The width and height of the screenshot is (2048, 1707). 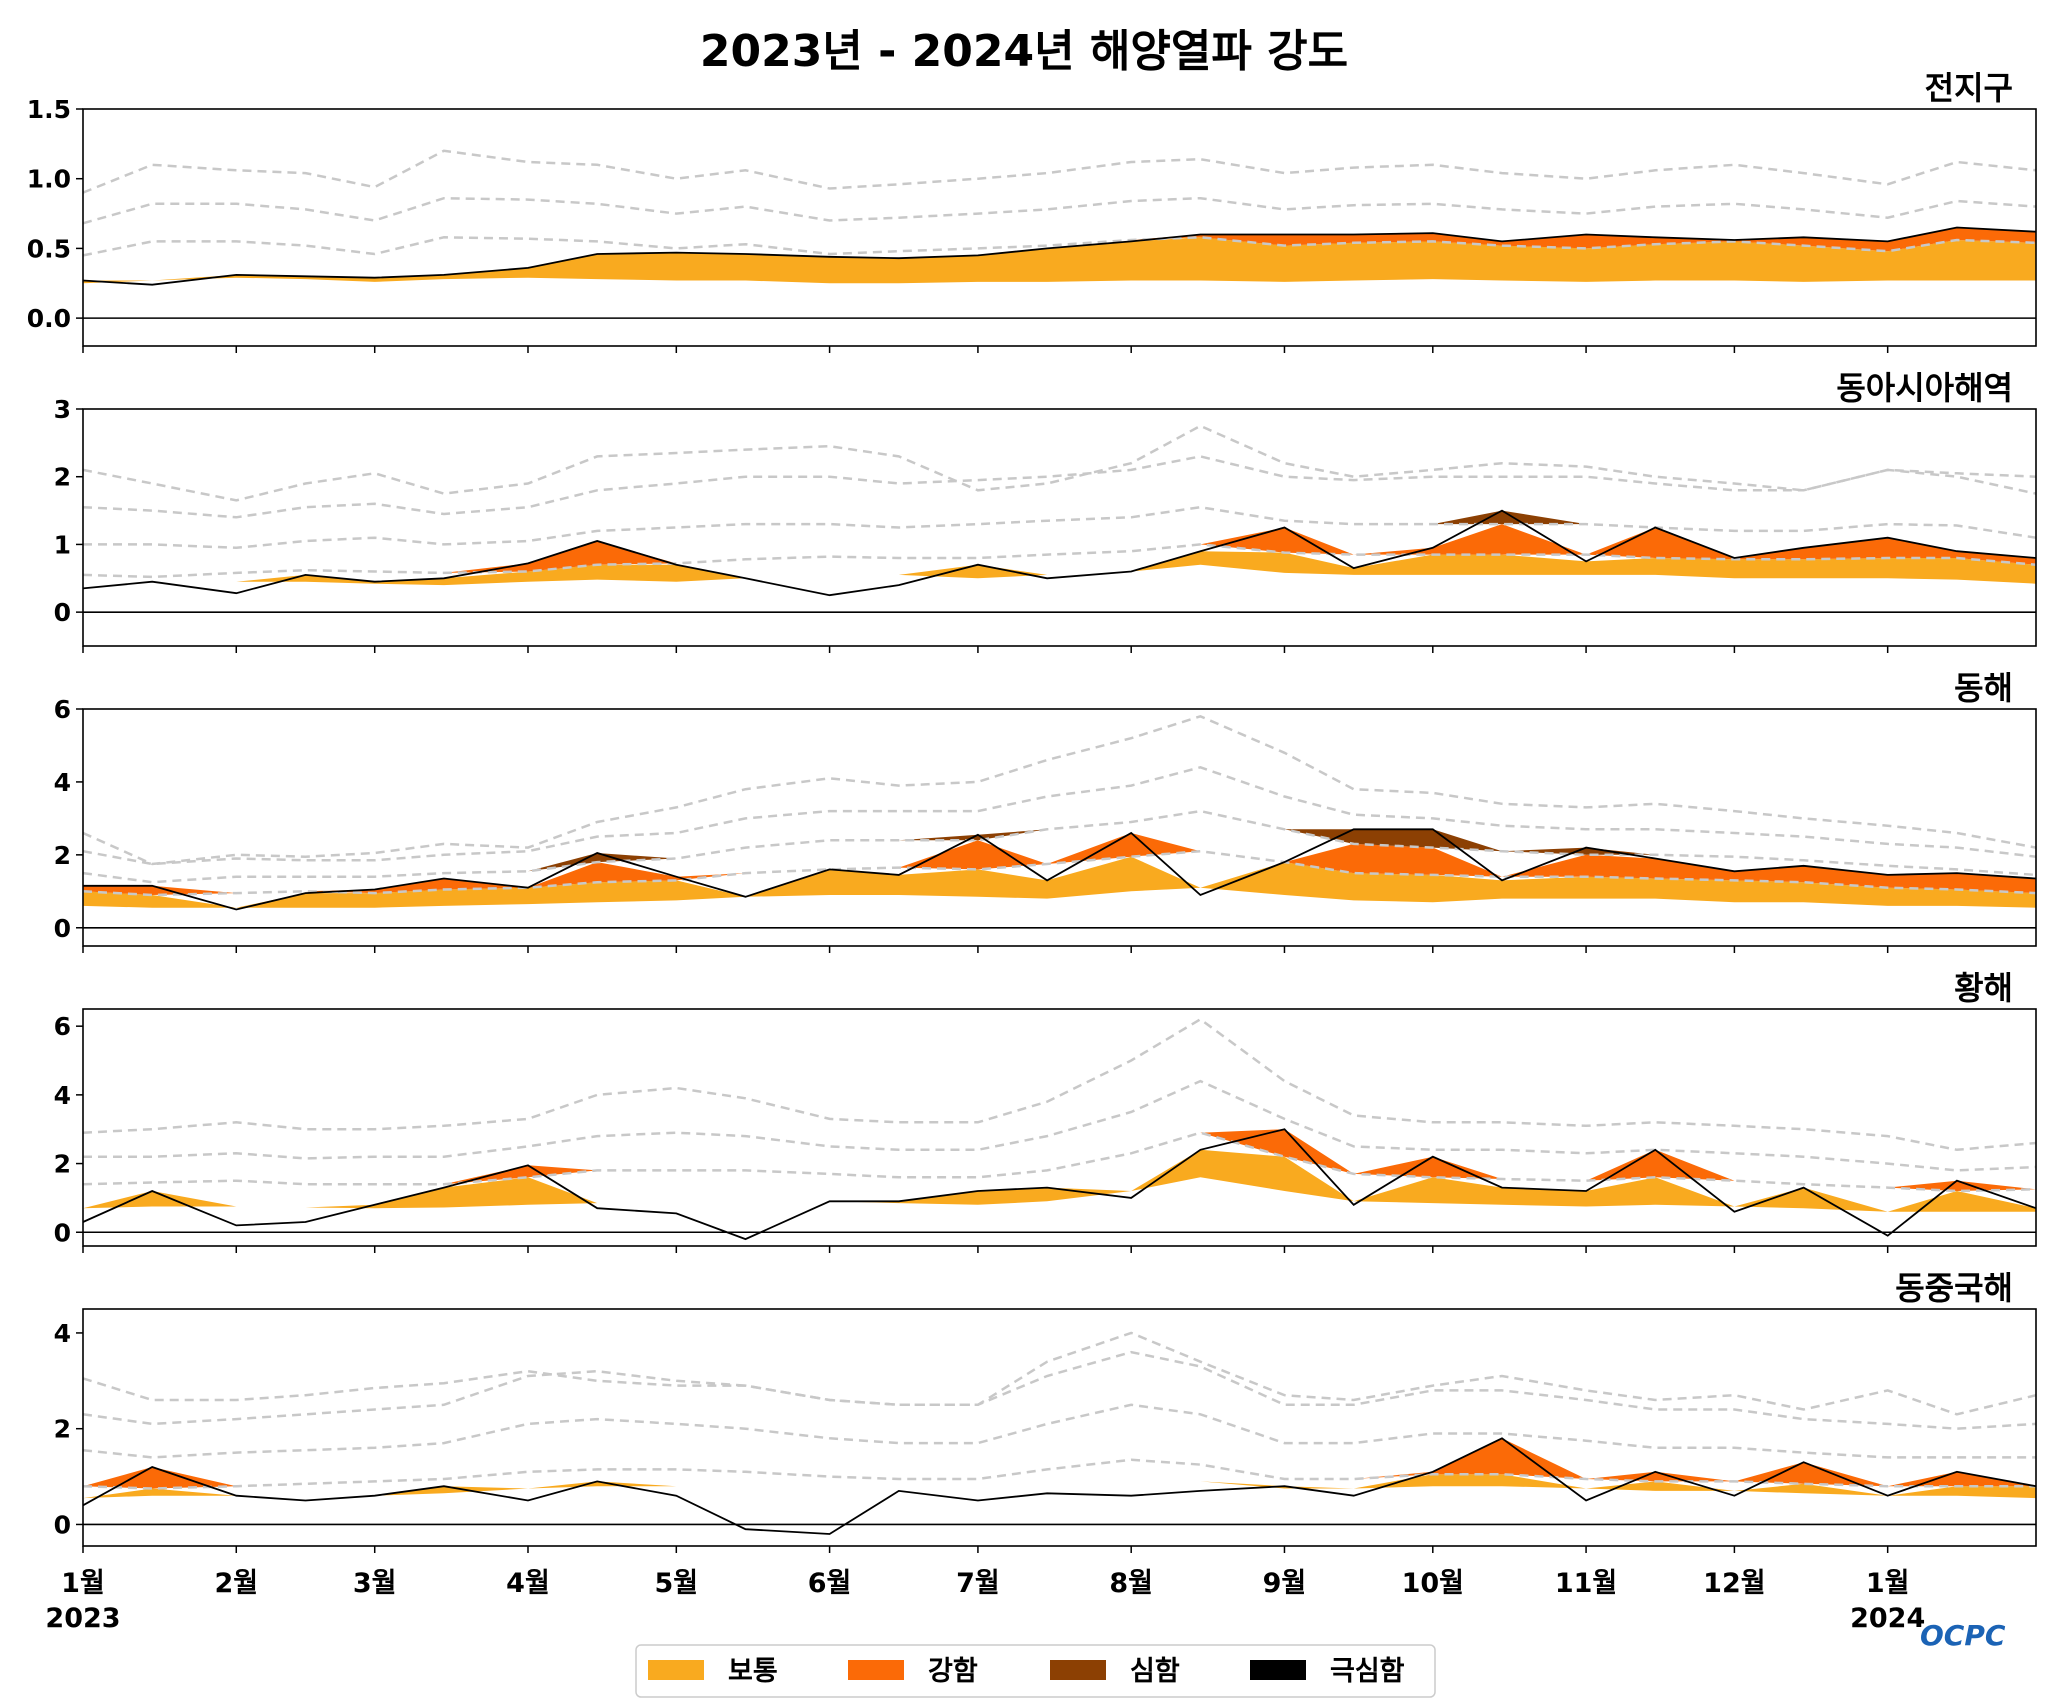 What do you see at coordinates (985, 1601) in the screenshot?
I see `x-axis: 1월 2월 3월 4월 5월 6월 7월 8월 9월 10월 11월 12월 1월 2023 2024` at bounding box center [985, 1601].